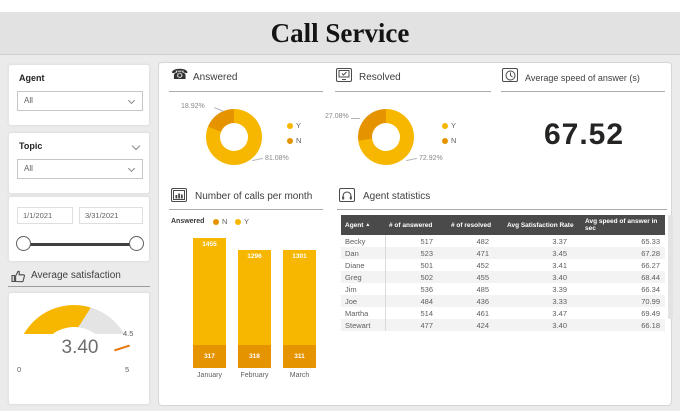  Describe the element at coordinates (621, 225) in the screenshot. I see `column-header: Avg speed of answer in sec` at that location.